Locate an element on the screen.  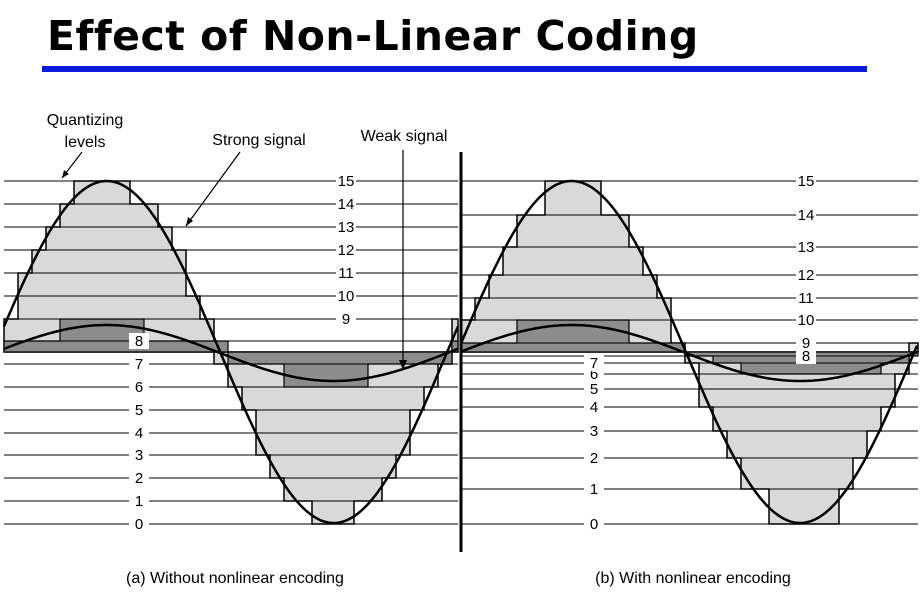
left-level-label: 3 is located at coordinates (139, 455).